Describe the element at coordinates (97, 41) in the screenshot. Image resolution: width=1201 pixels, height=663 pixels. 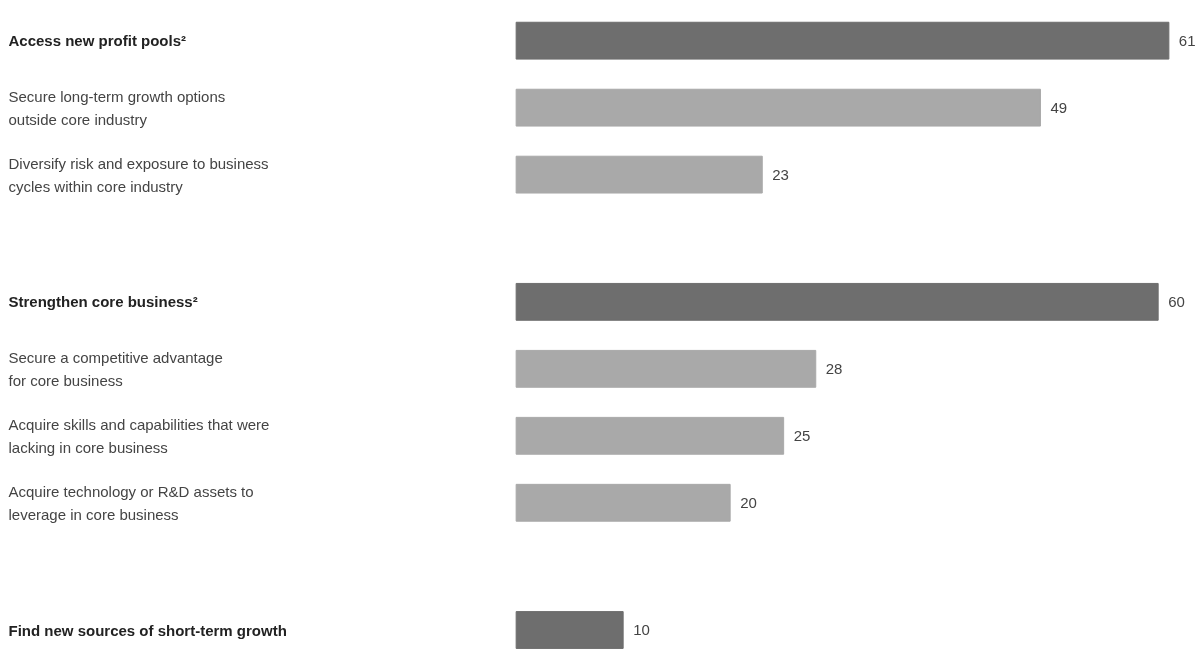
I see `y-tick-label: Access new profit pools²` at that location.